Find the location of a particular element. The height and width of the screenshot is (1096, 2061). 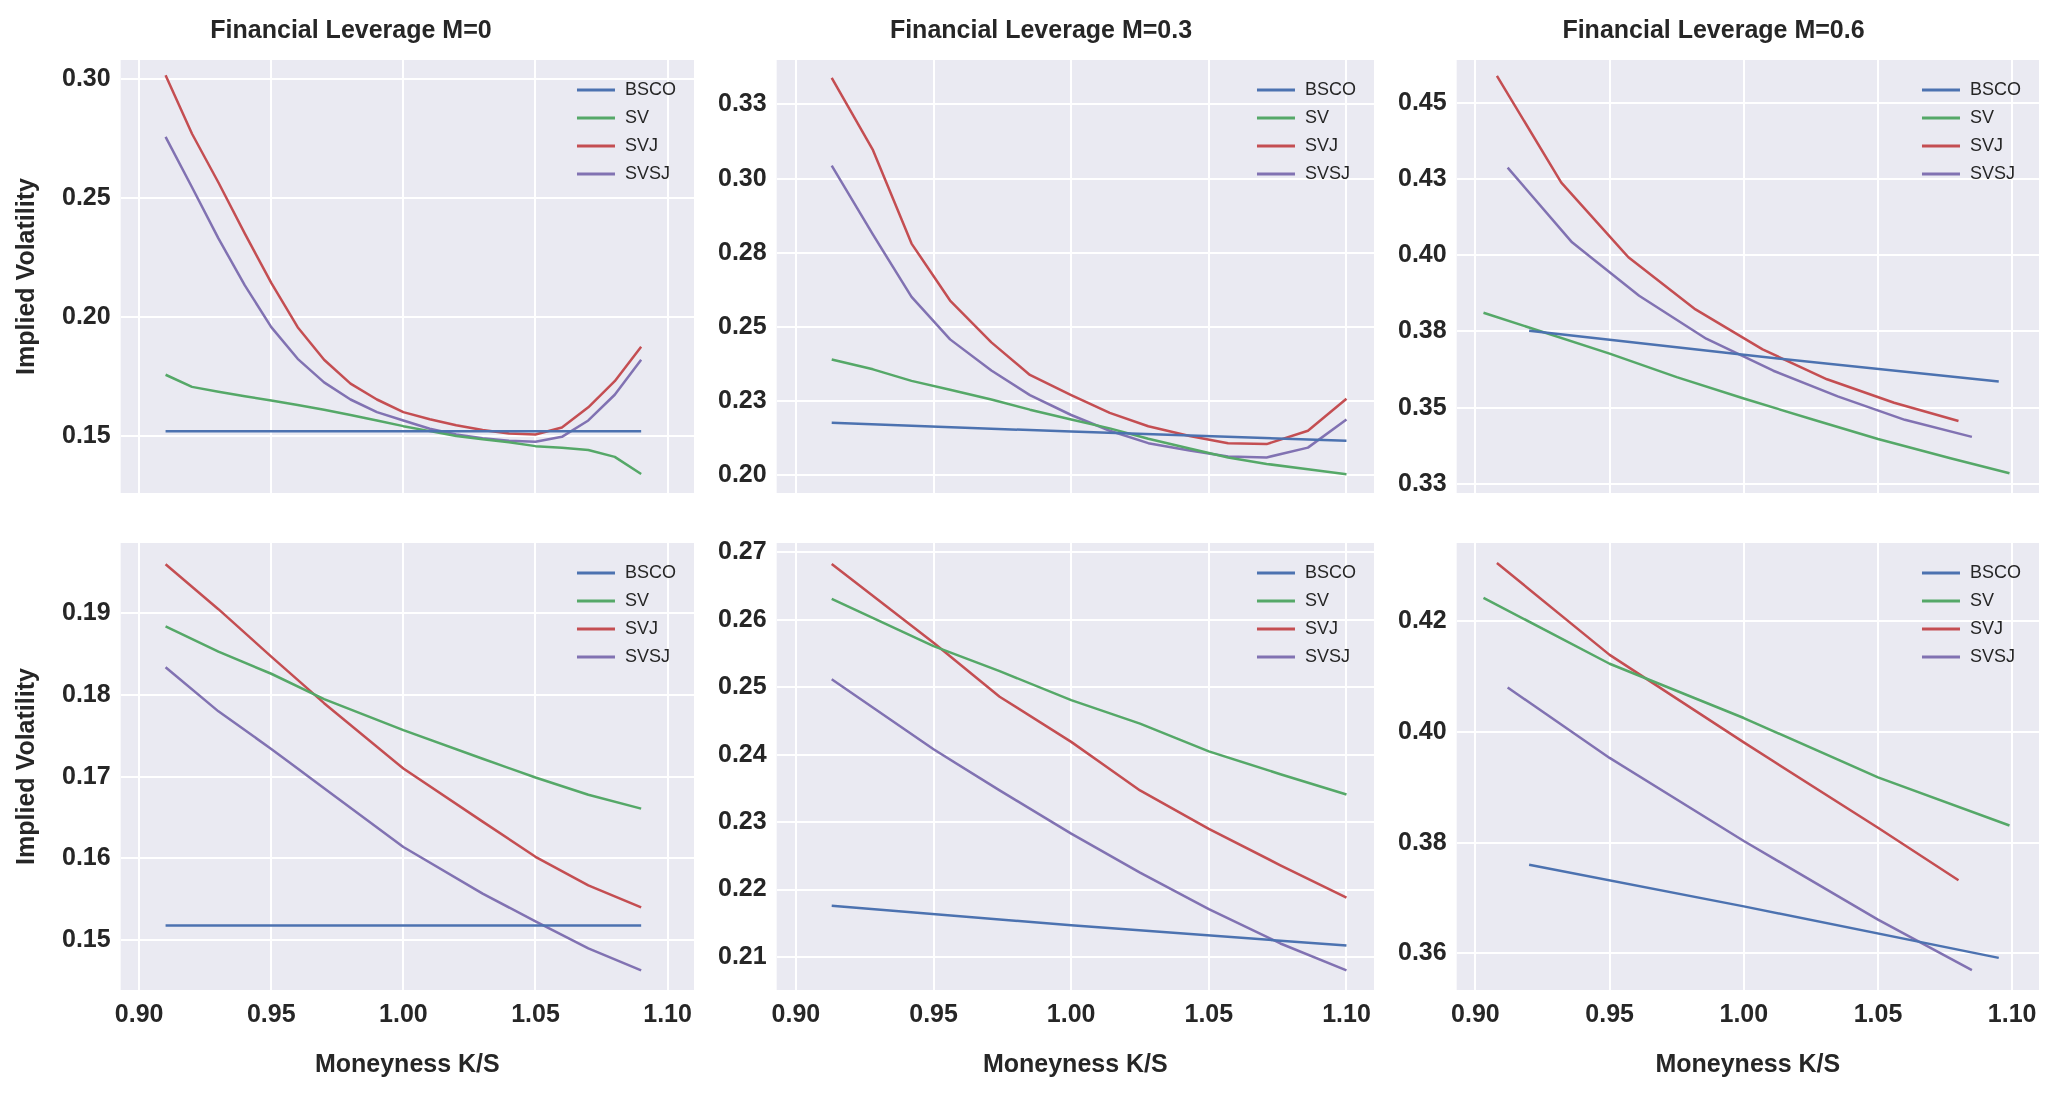

y-tick-label: 0.28 is located at coordinates (742, 250).